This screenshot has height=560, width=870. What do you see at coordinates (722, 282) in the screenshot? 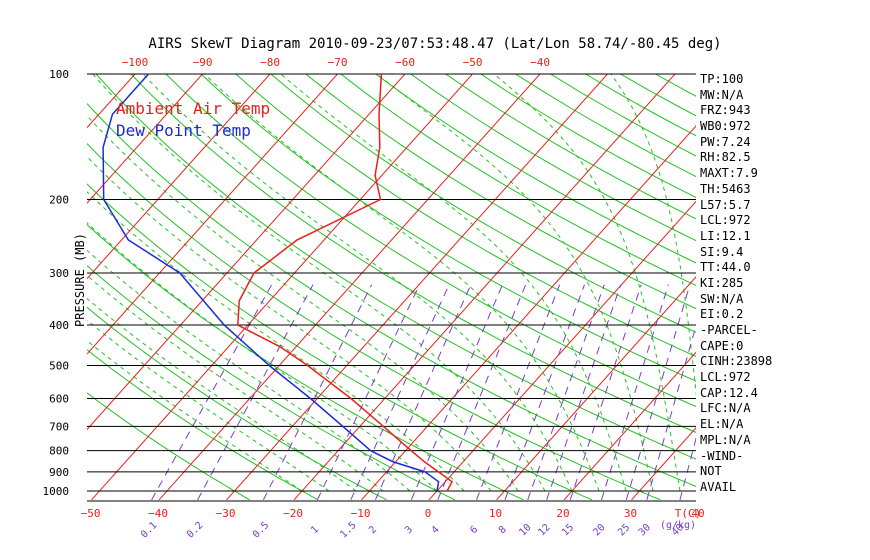
I see `index-item: KI:285` at bounding box center [722, 282].